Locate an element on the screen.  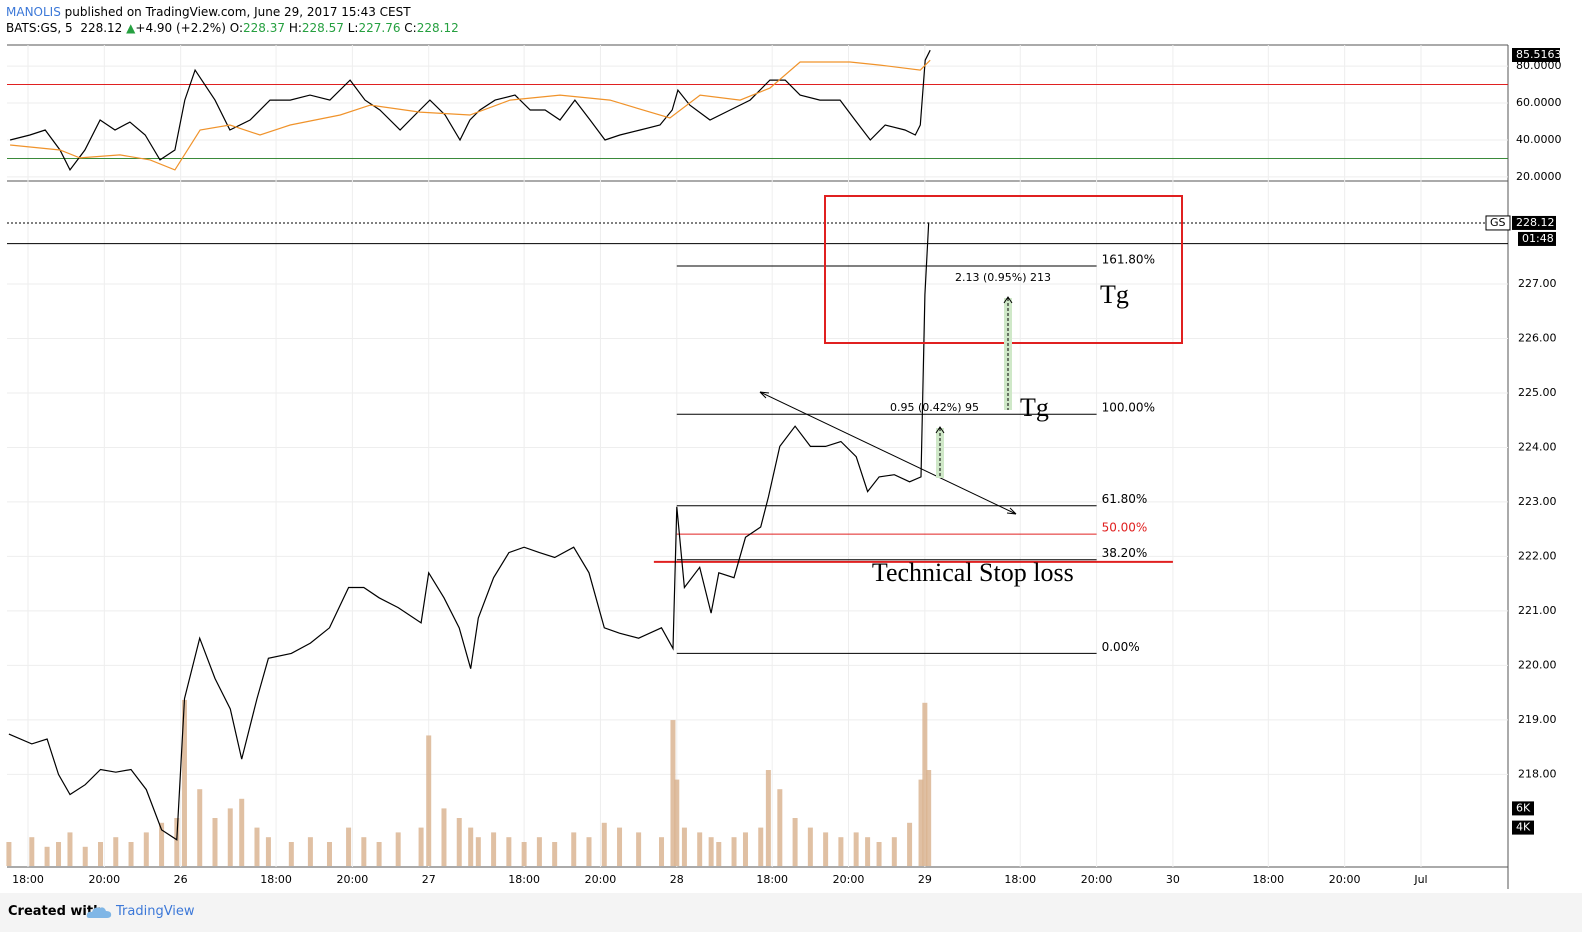
fib-label: 100.00% is located at coordinates (1128, 408).